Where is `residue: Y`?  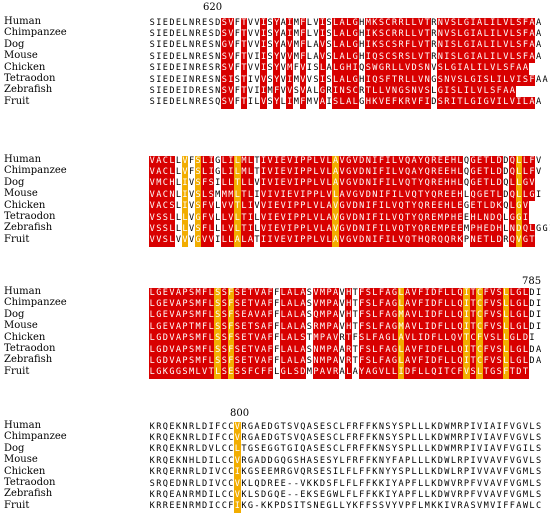
residue: Y is located at coordinates (276, 23).